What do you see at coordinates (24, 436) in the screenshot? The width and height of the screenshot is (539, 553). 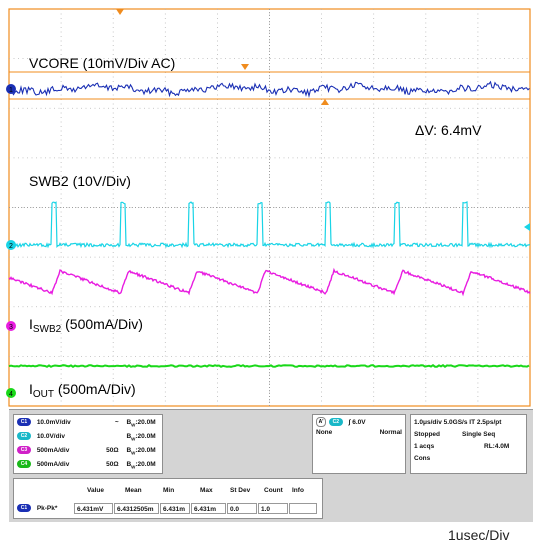 I see `ch2-badge: C2` at bounding box center [24, 436].